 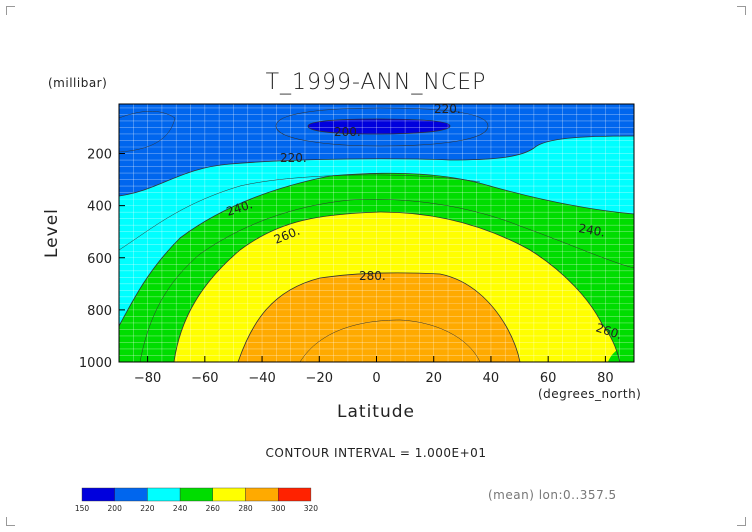 I want to click on contour-label: 280., so click(x=372, y=276).